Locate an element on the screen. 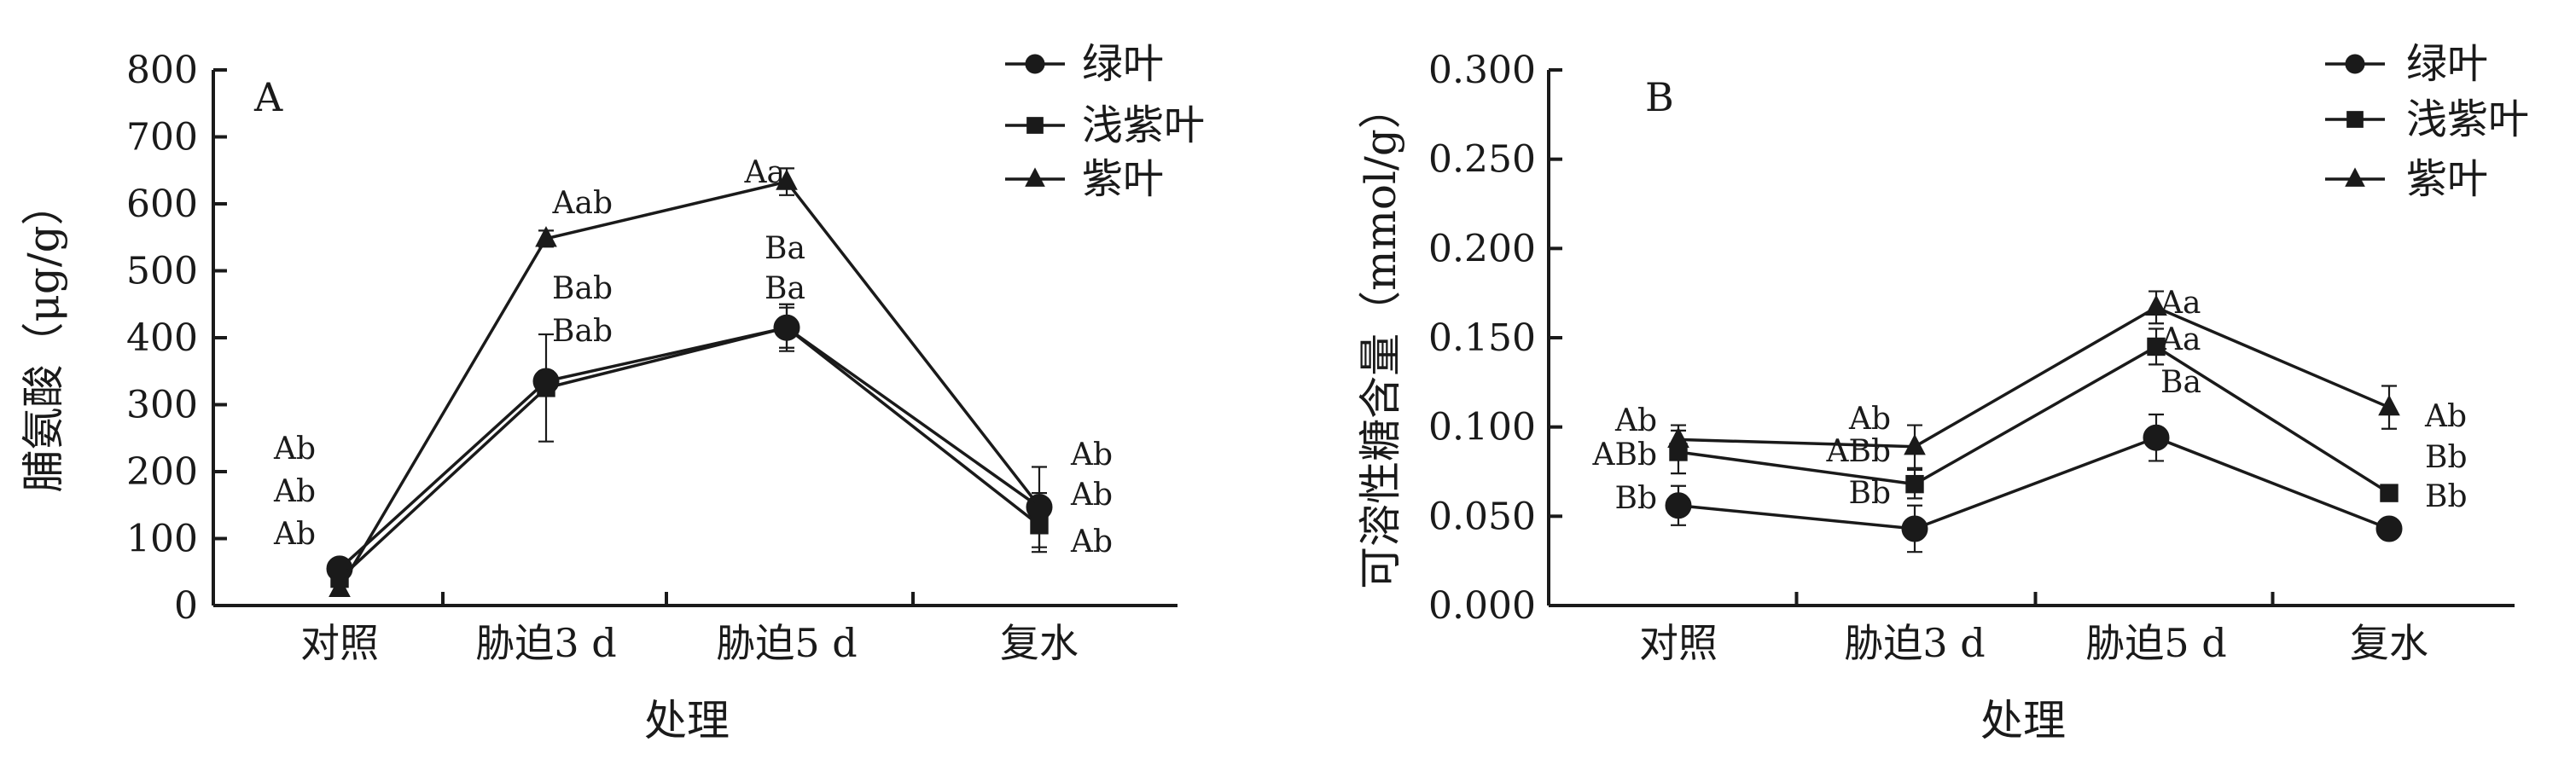  y-tick-label: 0.250 is located at coordinates (1482, 160).